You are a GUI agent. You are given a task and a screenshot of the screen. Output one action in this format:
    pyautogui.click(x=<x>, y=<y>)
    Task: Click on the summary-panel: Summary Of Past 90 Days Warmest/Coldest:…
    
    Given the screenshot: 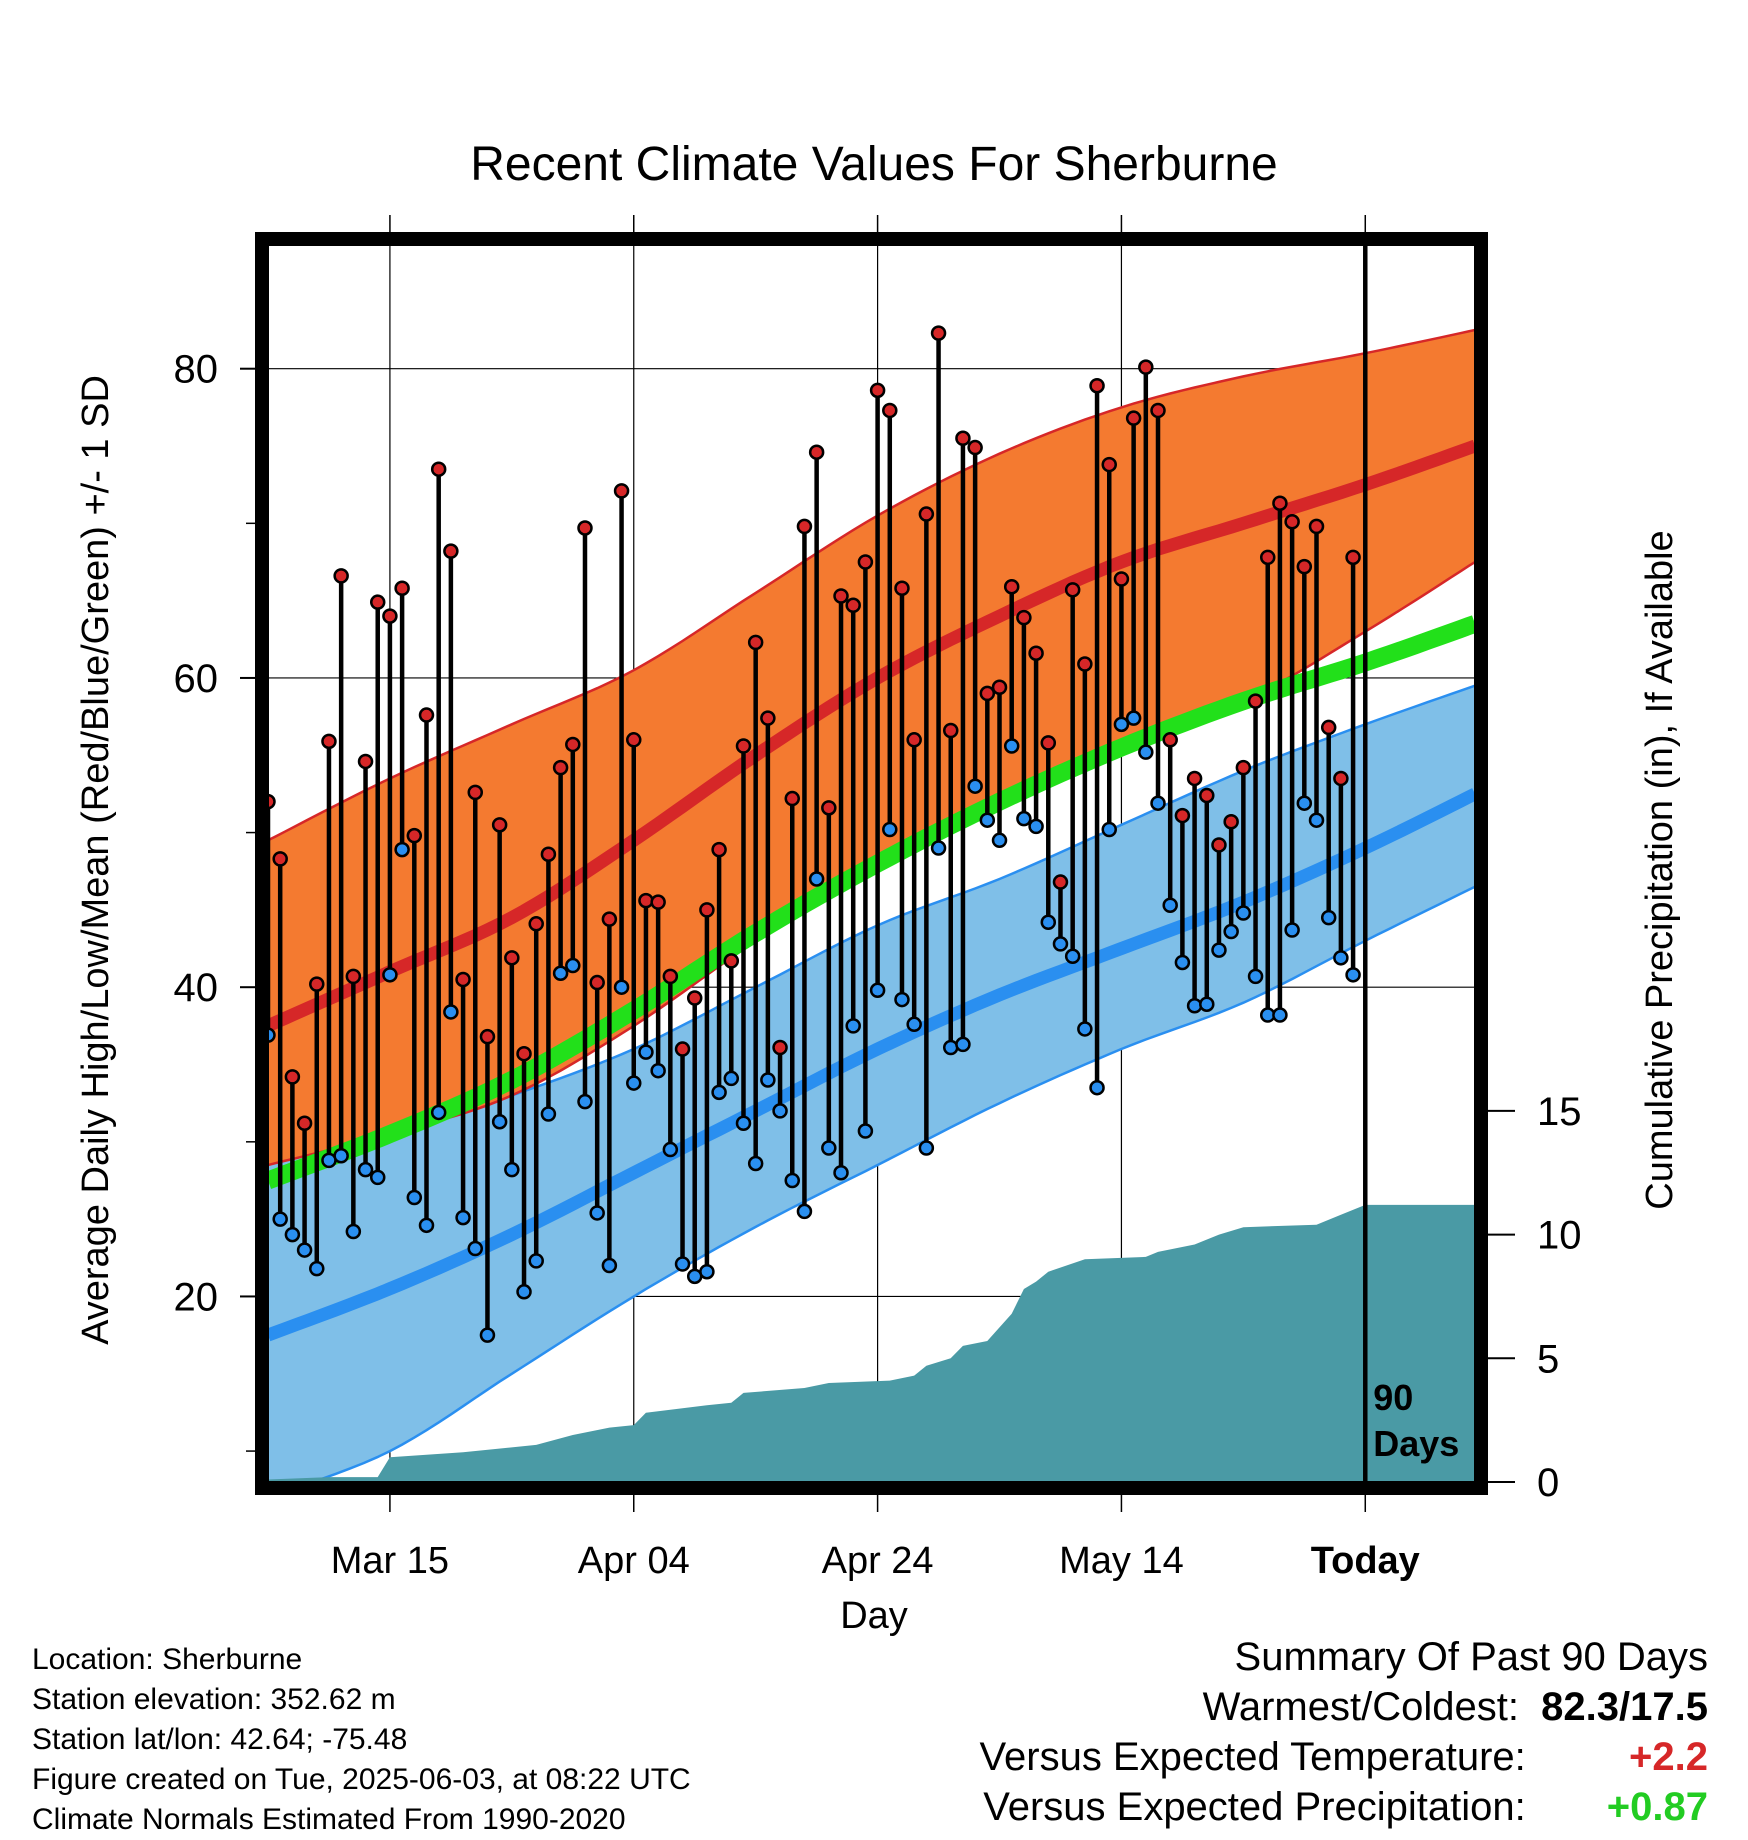 What is the action you would take?
    pyautogui.click(x=1344, y=1732)
    